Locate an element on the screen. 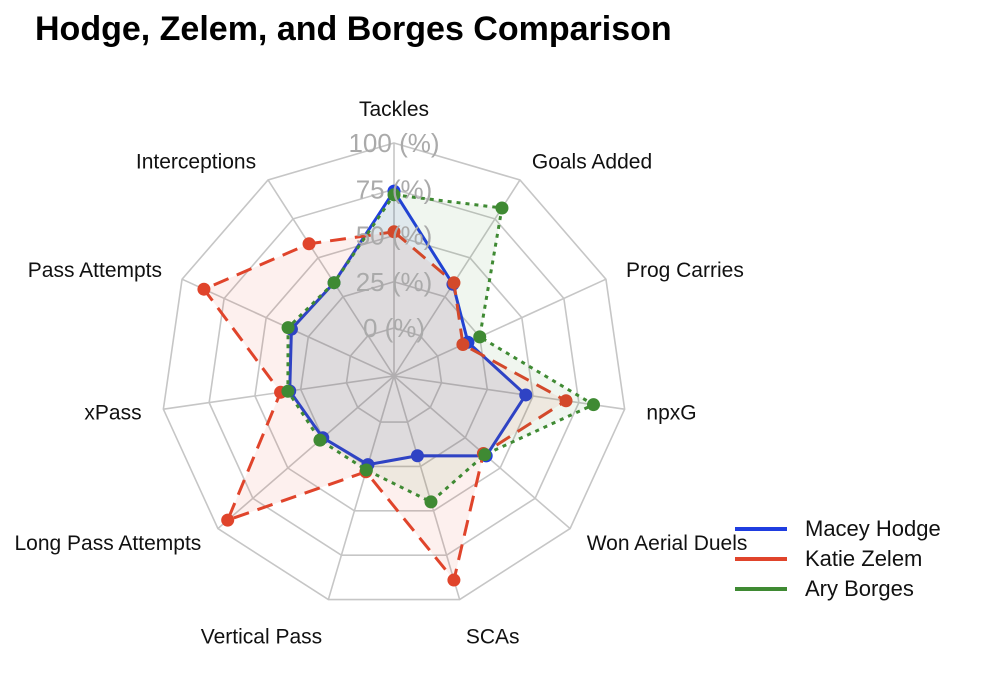  point-ary-borges-goals-added is located at coordinates (502, 208).